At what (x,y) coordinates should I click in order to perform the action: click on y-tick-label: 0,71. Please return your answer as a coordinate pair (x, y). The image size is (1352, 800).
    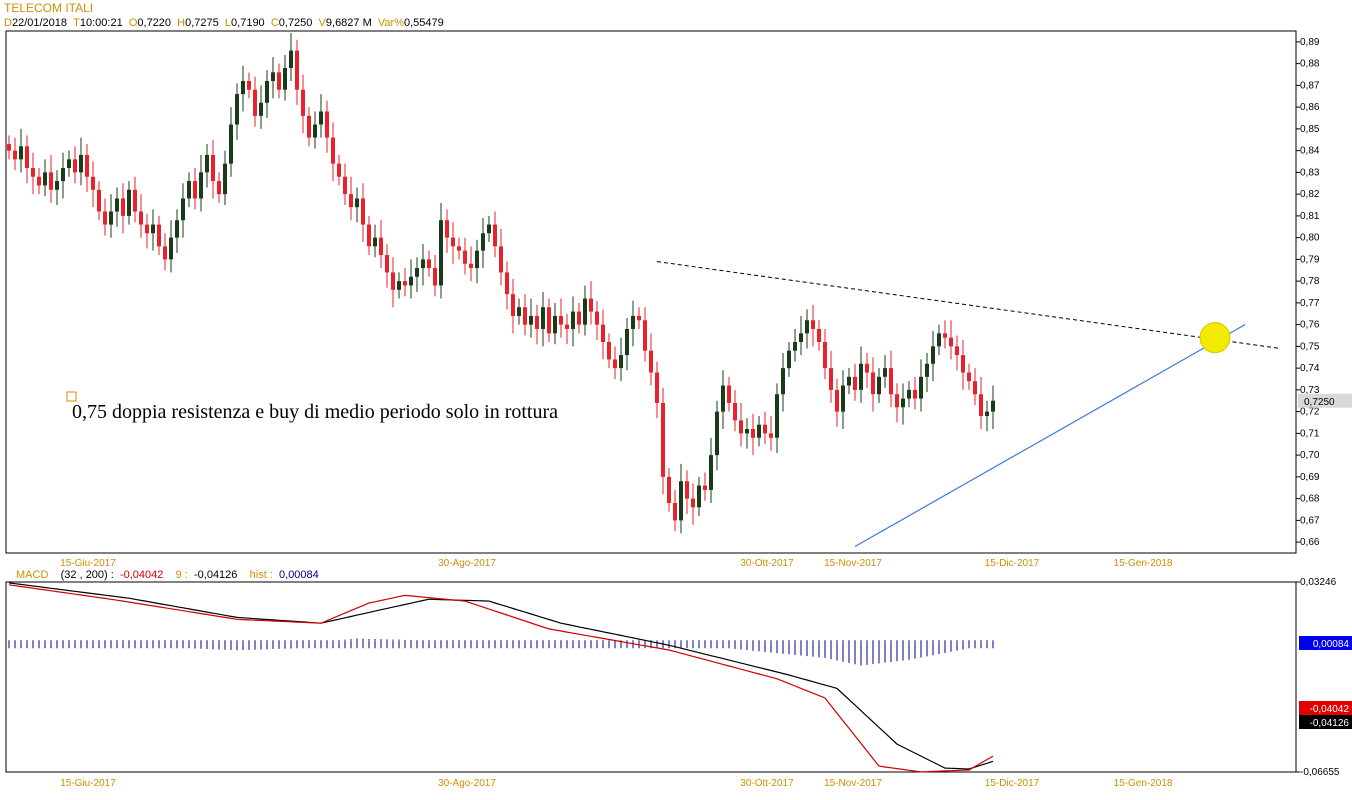
    Looking at the image, I should click on (1310, 433).